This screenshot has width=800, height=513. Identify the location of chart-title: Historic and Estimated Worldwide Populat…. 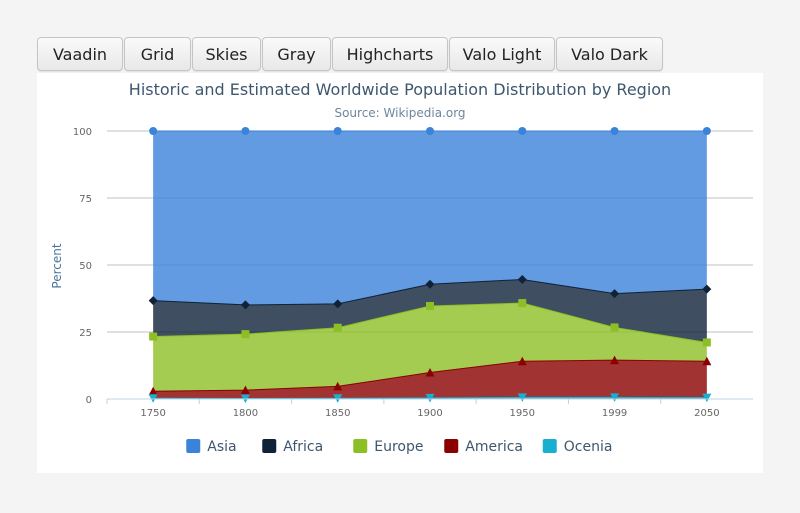
(400, 89).